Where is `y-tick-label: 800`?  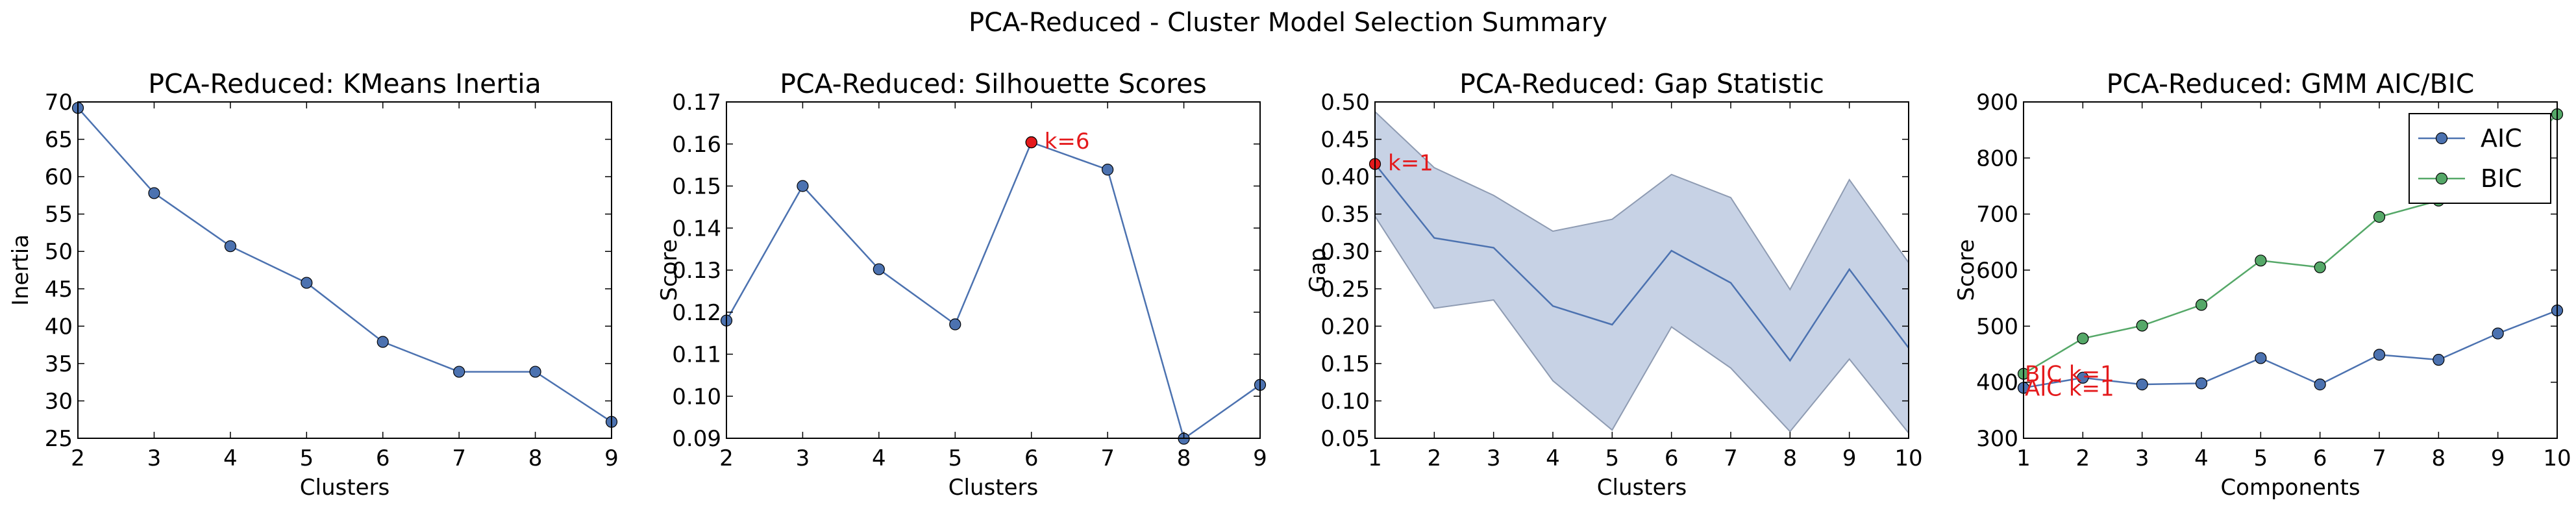 y-tick-label: 800 is located at coordinates (1997, 158).